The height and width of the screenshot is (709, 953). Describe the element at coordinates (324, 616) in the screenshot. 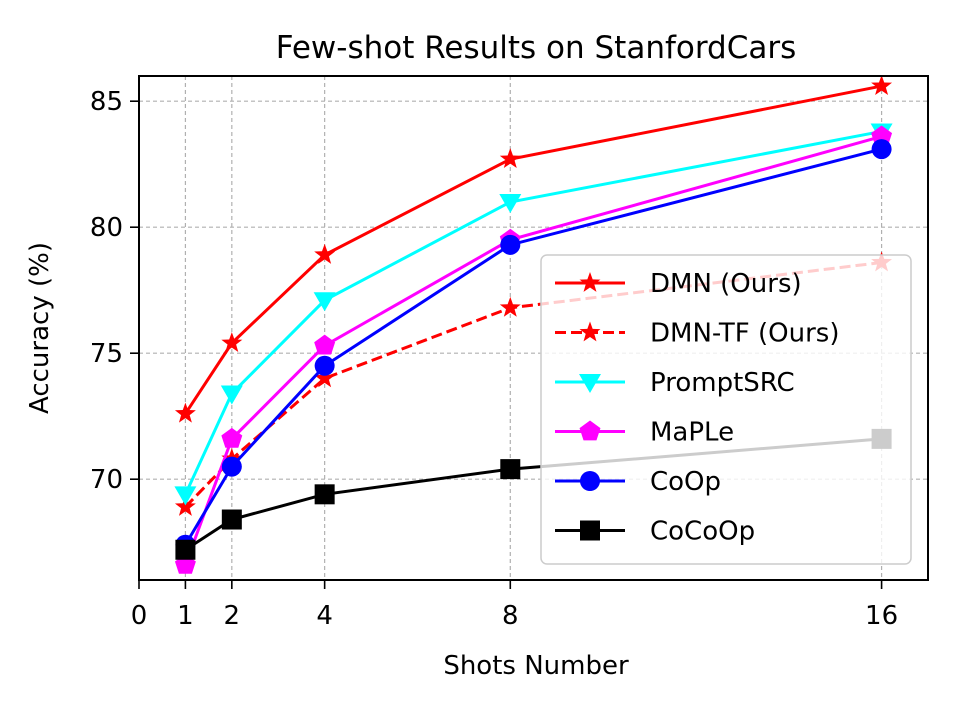

I see `x-tick-label: 4` at that location.